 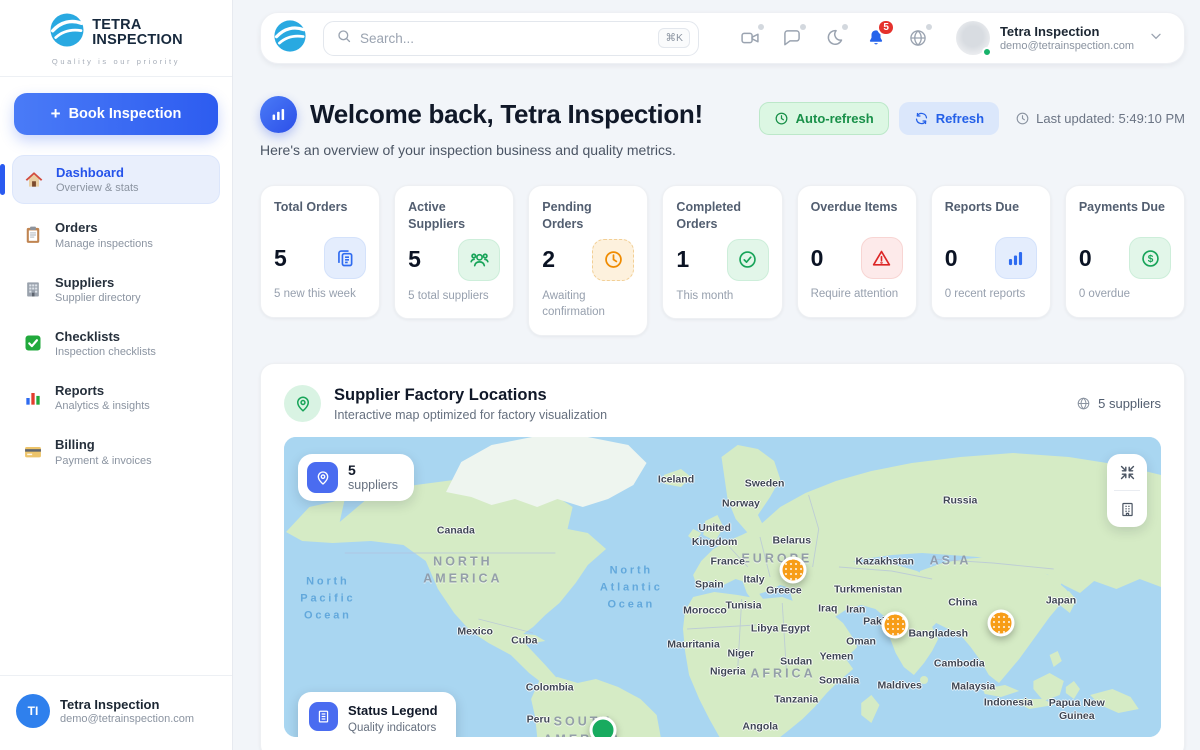 I want to click on stat-title: Pending Orders, so click(x=567, y=215).